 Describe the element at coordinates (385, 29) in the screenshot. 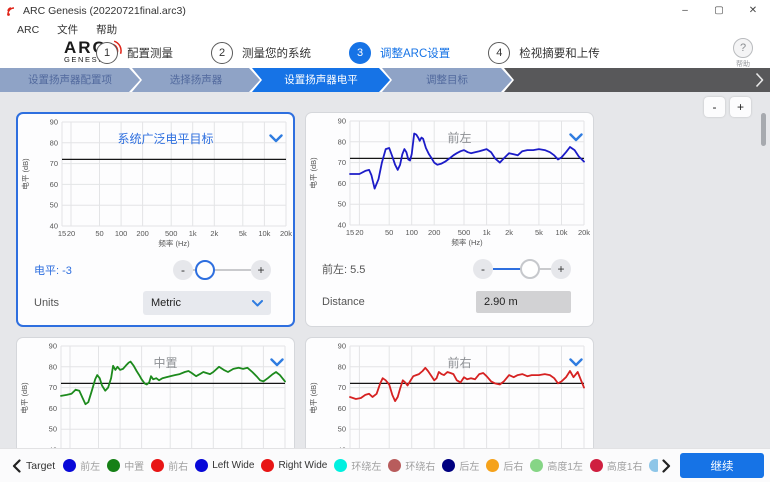

I see `menu-bar: ARC 文件 帮助` at that location.